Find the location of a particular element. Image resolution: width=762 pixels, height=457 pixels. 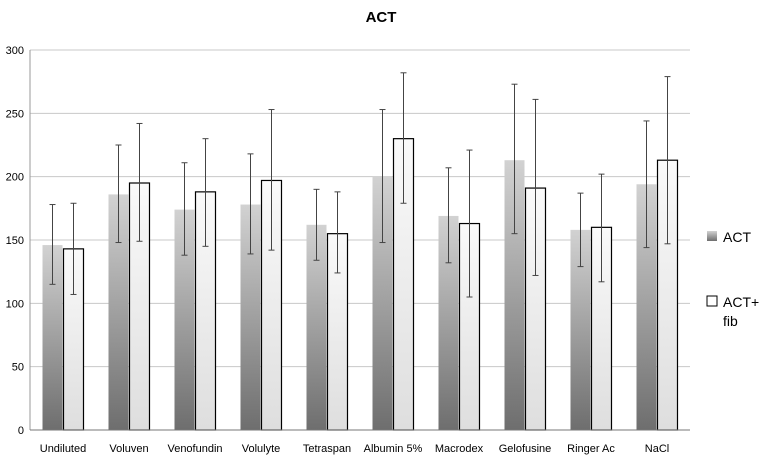

x-tick-label: Tetraspan is located at coordinates (327, 449).